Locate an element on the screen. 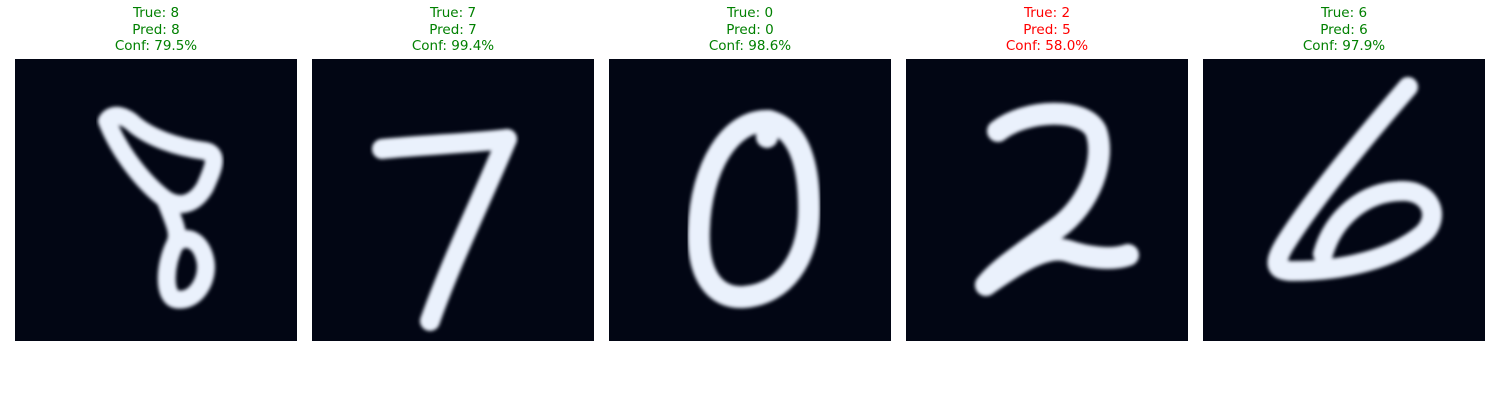 The image size is (1500, 400). pred-label-text: Pred: 0 is located at coordinates (750, 29).